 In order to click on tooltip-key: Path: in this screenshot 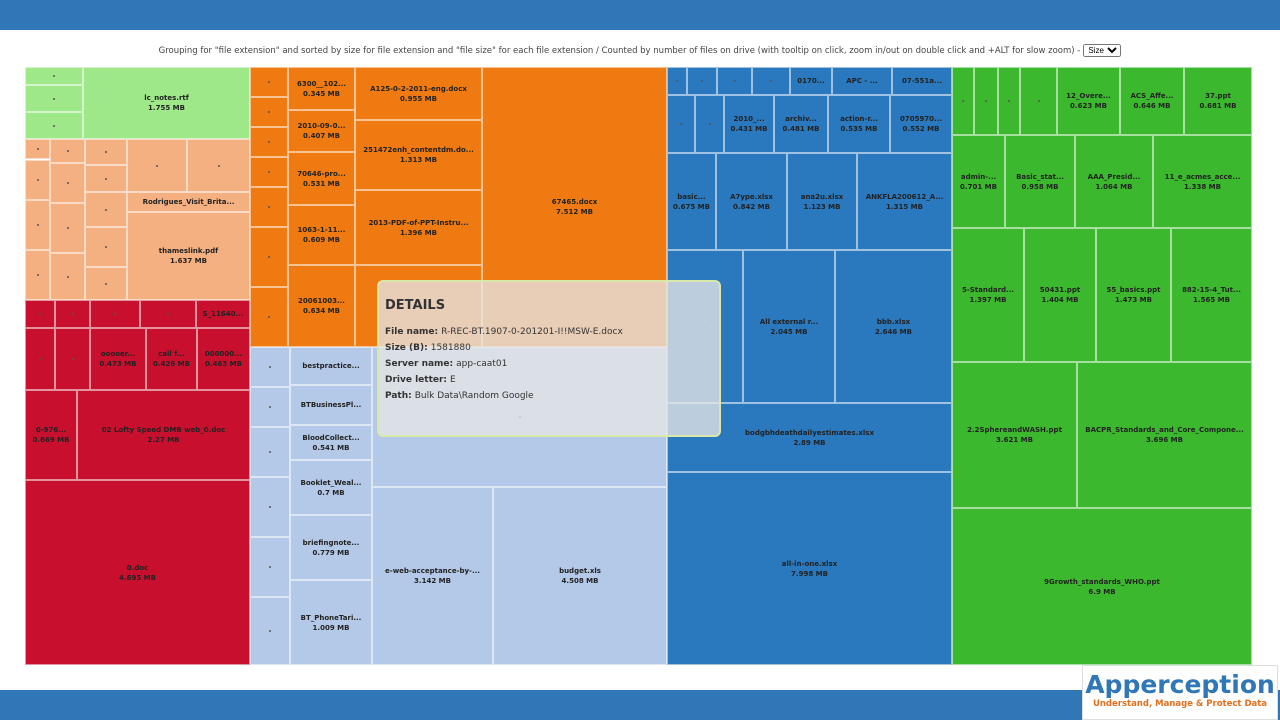, I will do `click(398, 396)`.